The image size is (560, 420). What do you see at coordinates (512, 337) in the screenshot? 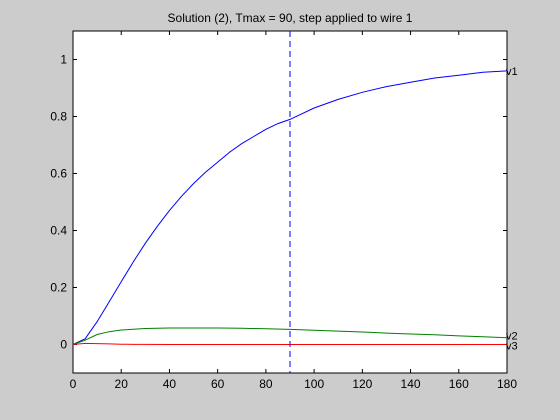
I see `series-label-v2: v2` at bounding box center [512, 337].